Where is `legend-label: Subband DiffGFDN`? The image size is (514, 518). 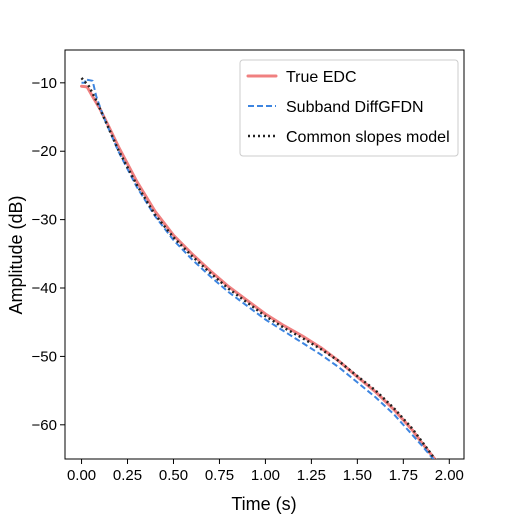 legend-label: Subband DiffGFDN is located at coordinates (355, 107).